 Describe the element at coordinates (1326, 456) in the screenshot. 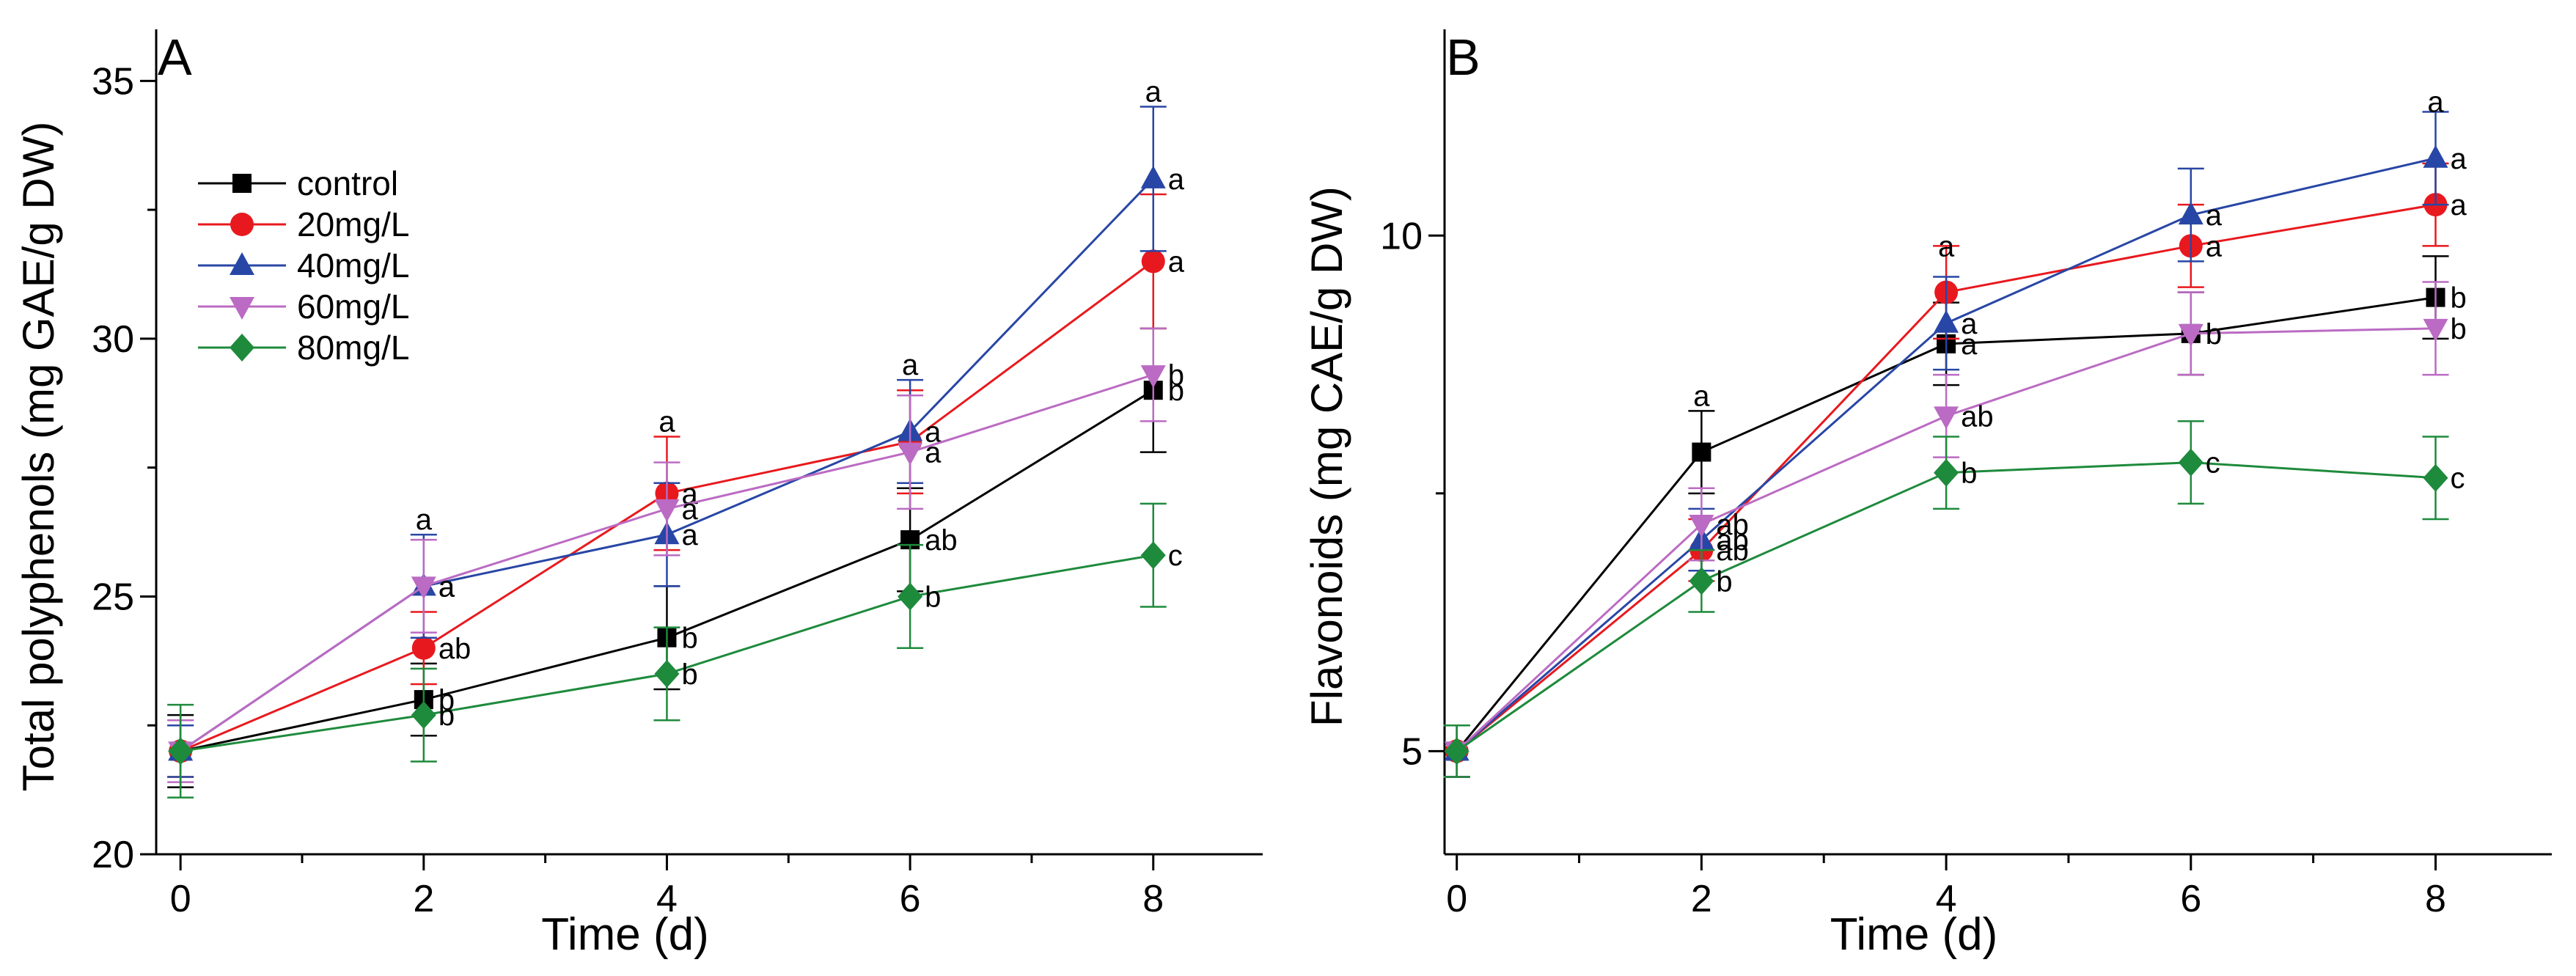

I see `y-axis-label: Flavonoids (mg CAE/g DW)` at that location.